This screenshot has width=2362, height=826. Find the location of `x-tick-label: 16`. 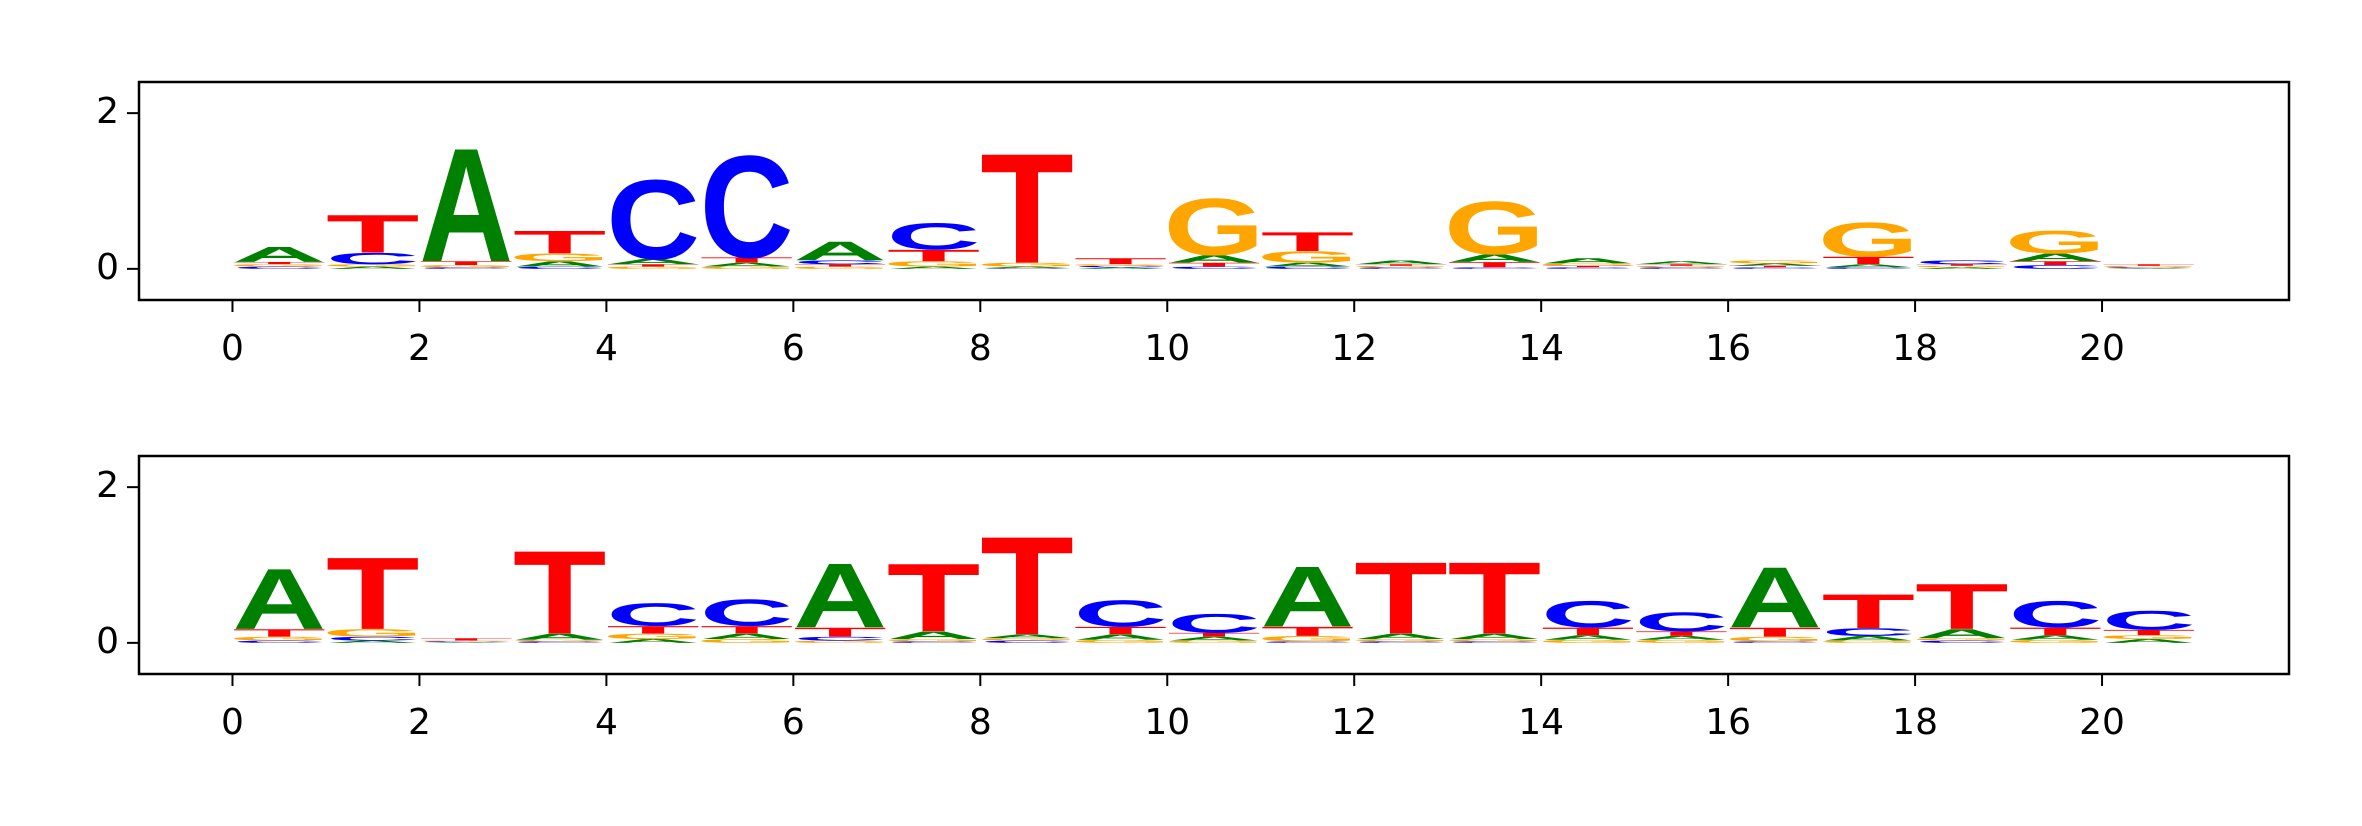

x-tick-label: 16 is located at coordinates (1728, 348).